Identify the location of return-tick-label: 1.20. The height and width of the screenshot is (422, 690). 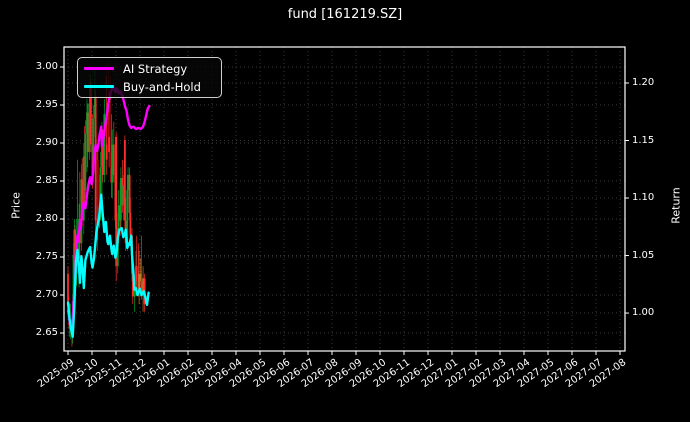
(643, 82).